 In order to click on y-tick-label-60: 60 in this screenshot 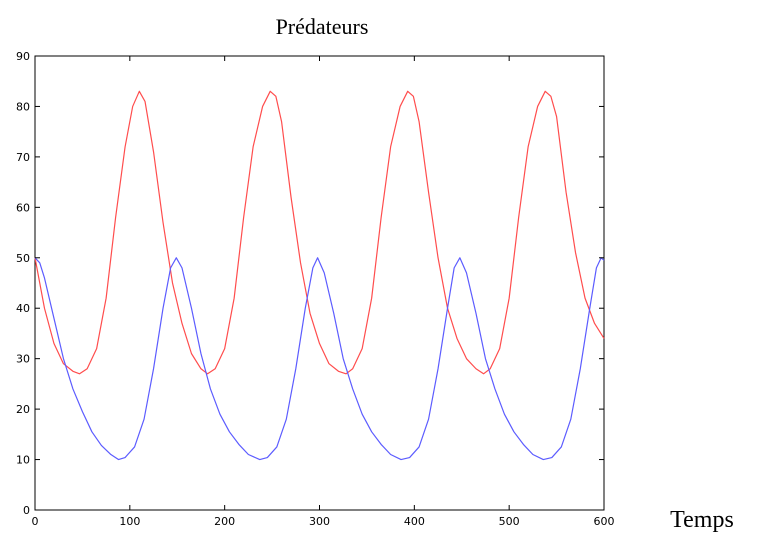, I will do `click(23, 207)`.